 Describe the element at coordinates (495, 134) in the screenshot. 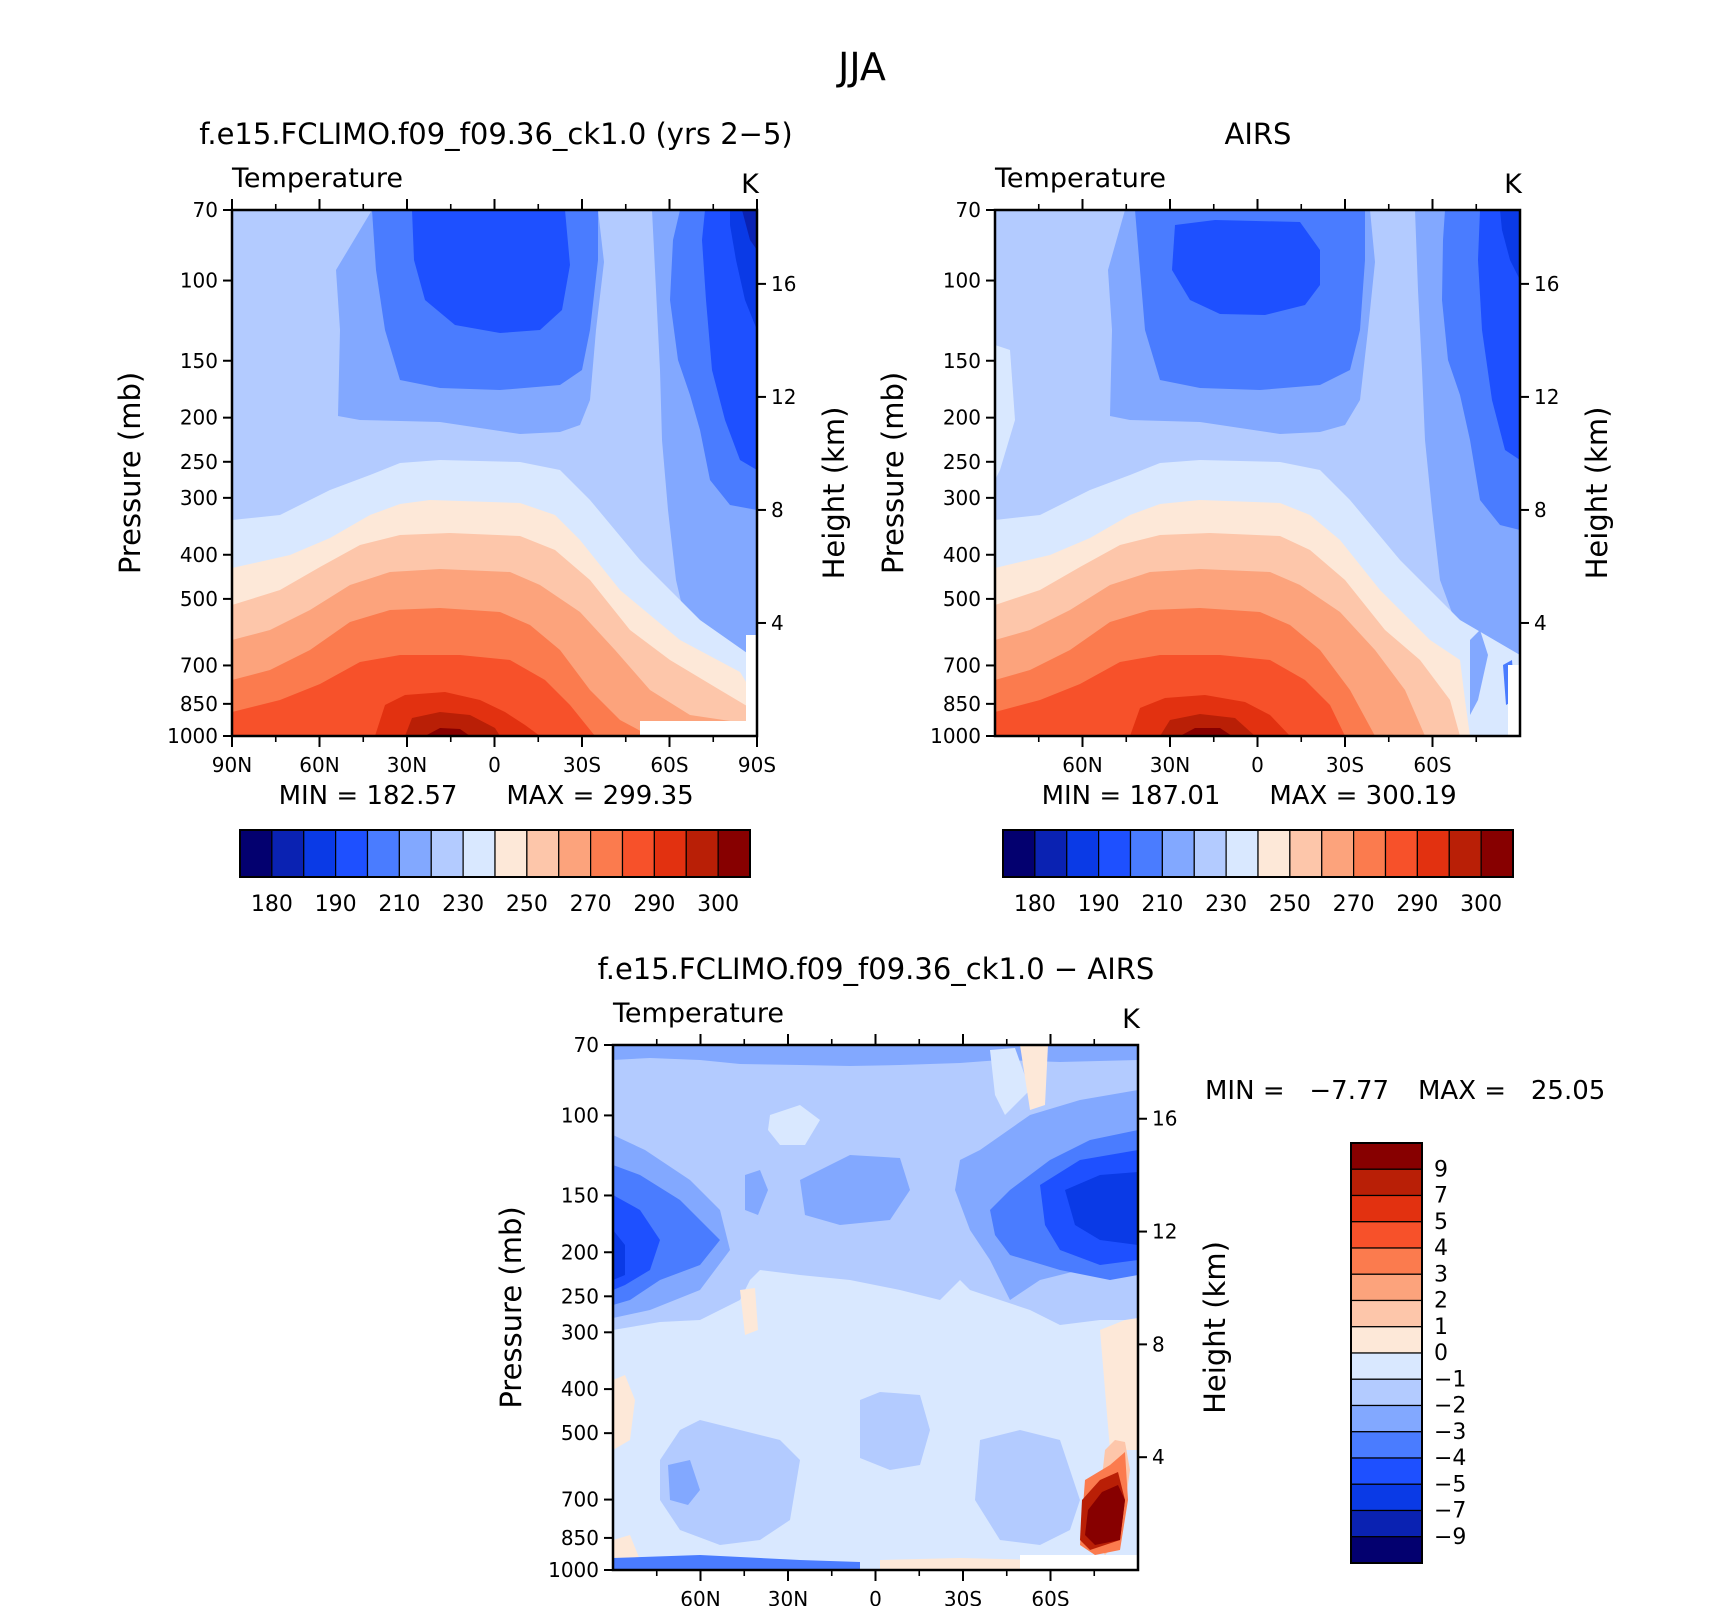

I see `panel-title: f.e15.FCLIMO.f09_f09.36_ck1.0 (yrs 2−5)` at that location.